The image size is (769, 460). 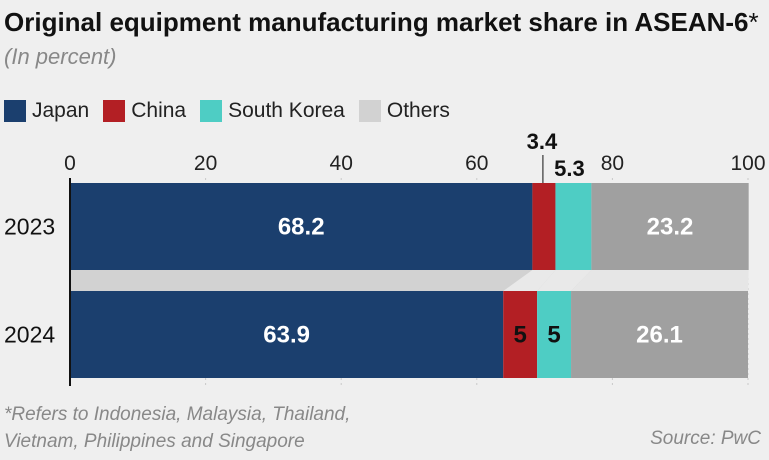 I want to click on unit-label: (In percent), so click(x=60, y=56).